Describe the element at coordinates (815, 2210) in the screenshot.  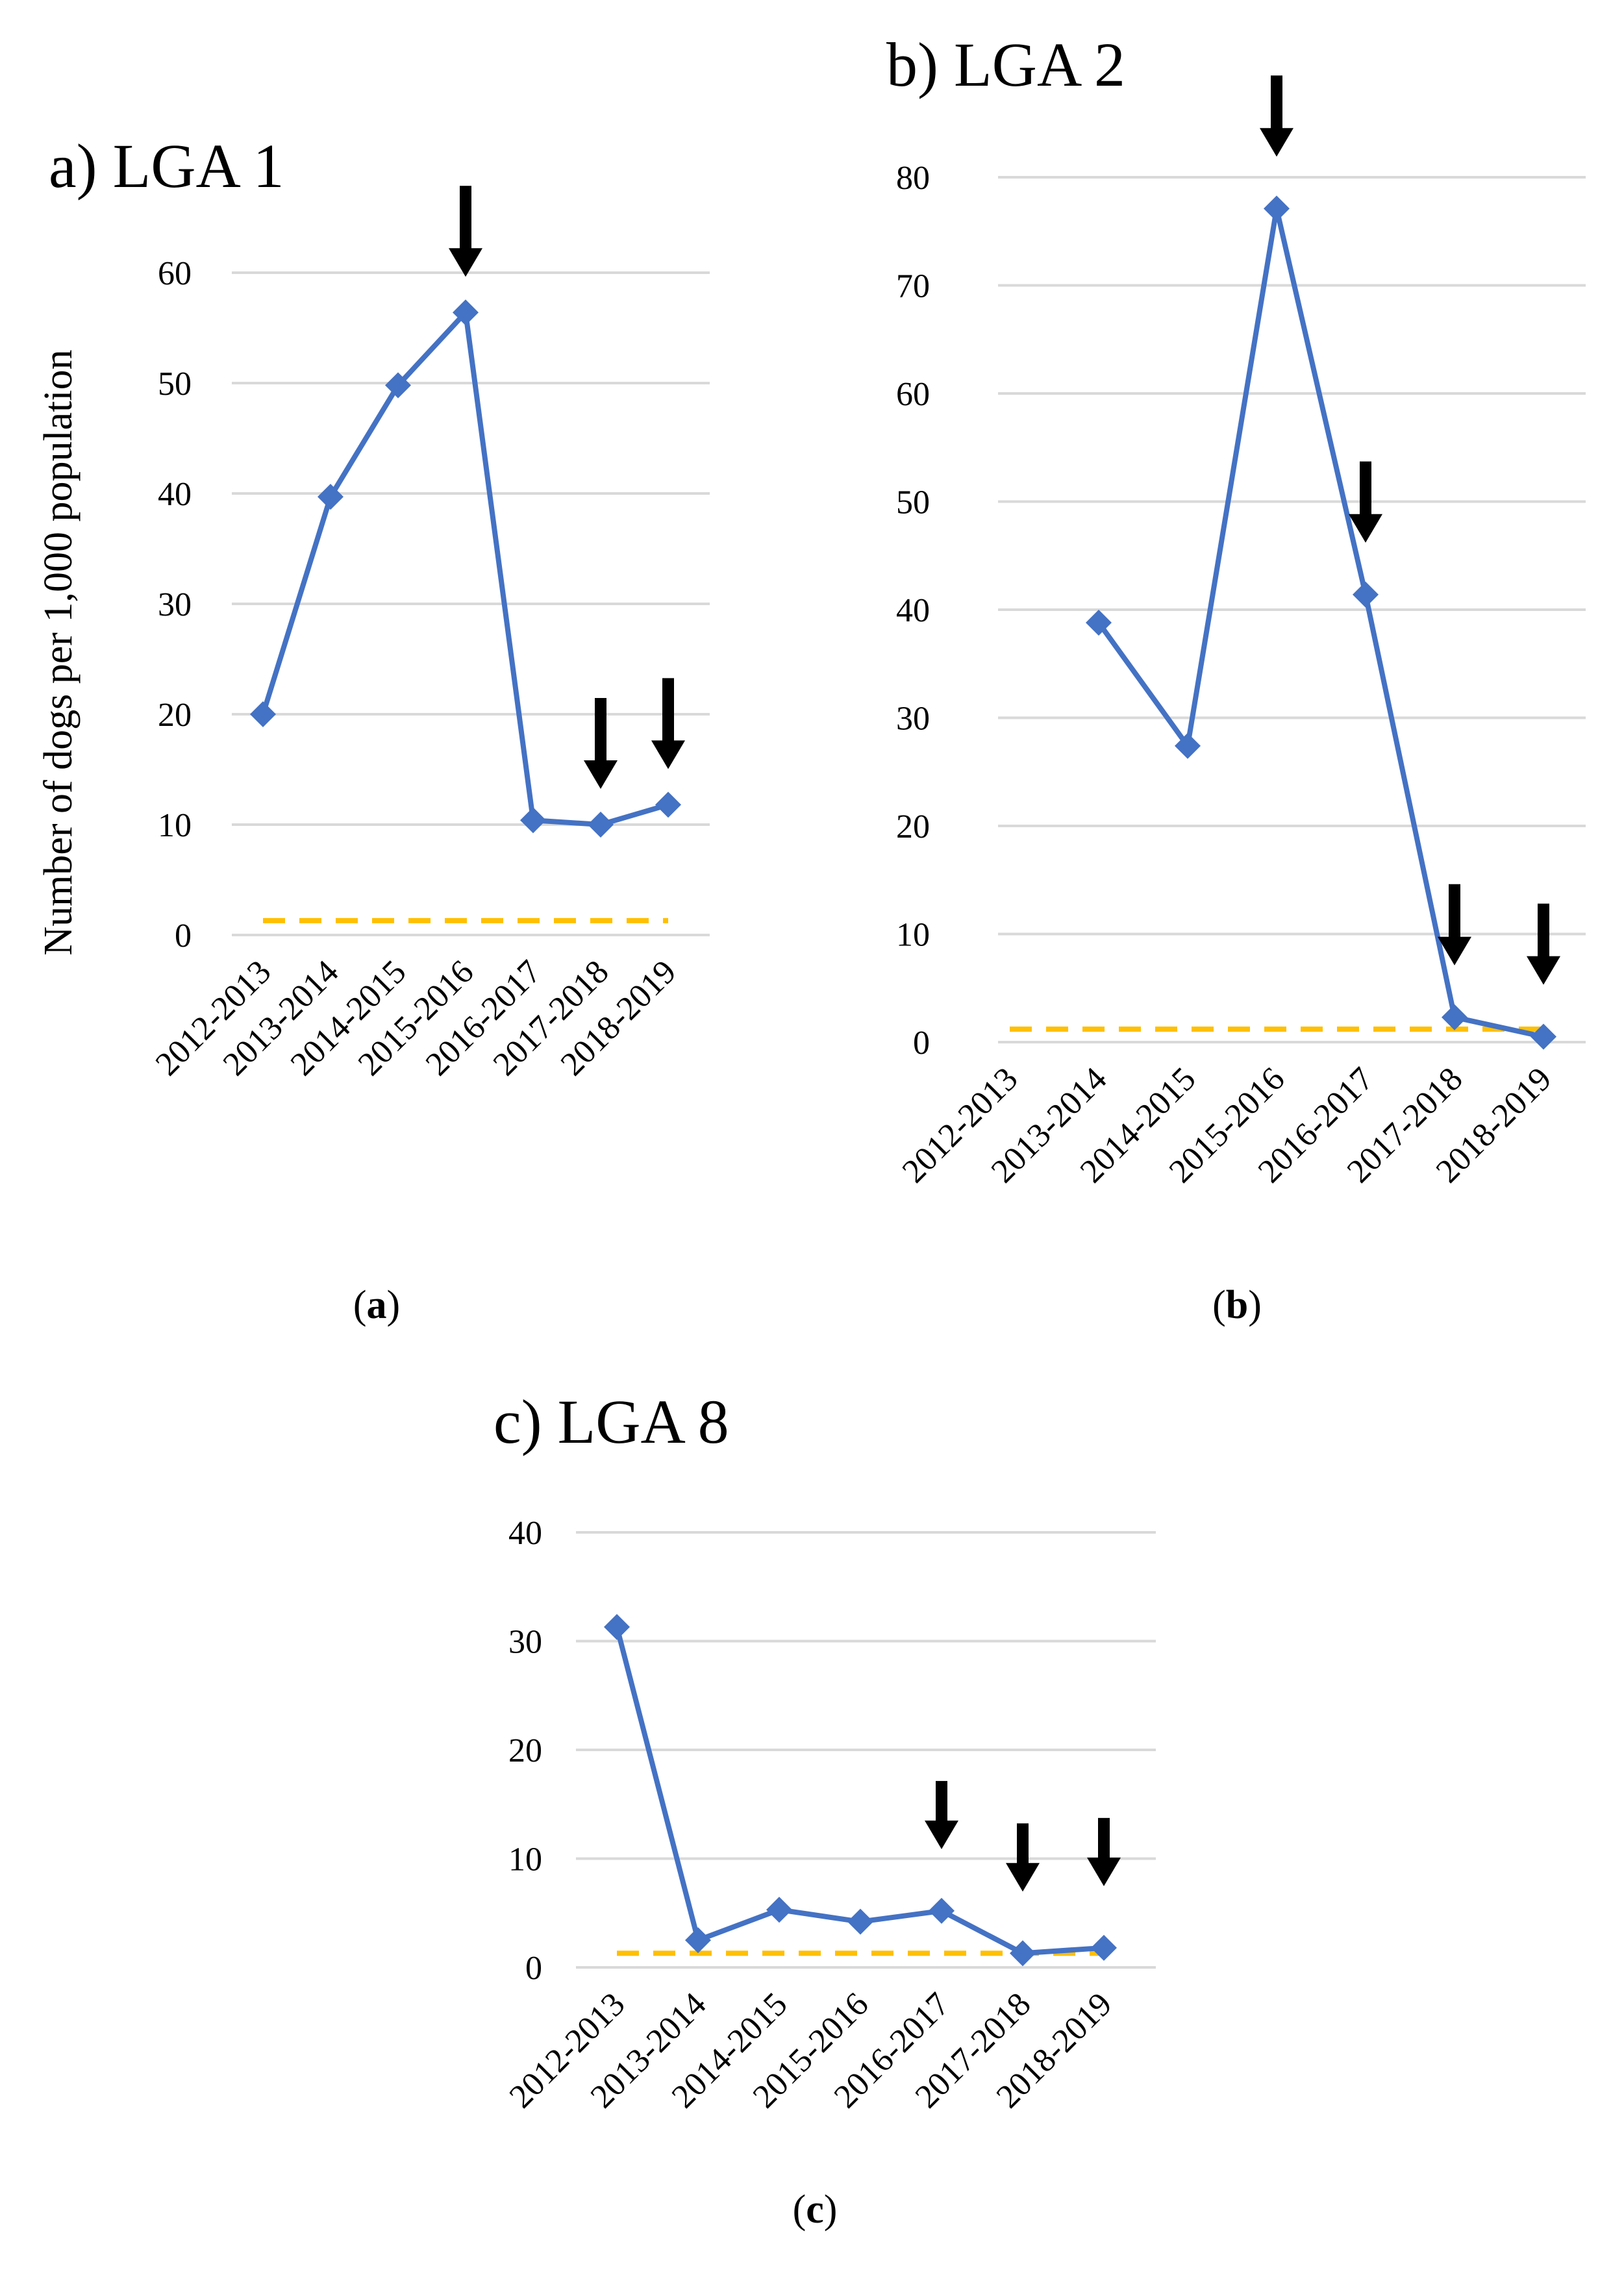
I see `panel-caption: (c)` at that location.